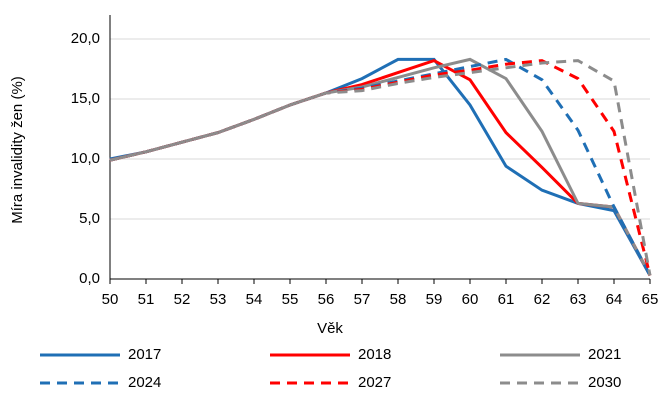 This screenshot has width=661, height=400. I want to click on y-tick-label: 0,0, so click(89, 278).